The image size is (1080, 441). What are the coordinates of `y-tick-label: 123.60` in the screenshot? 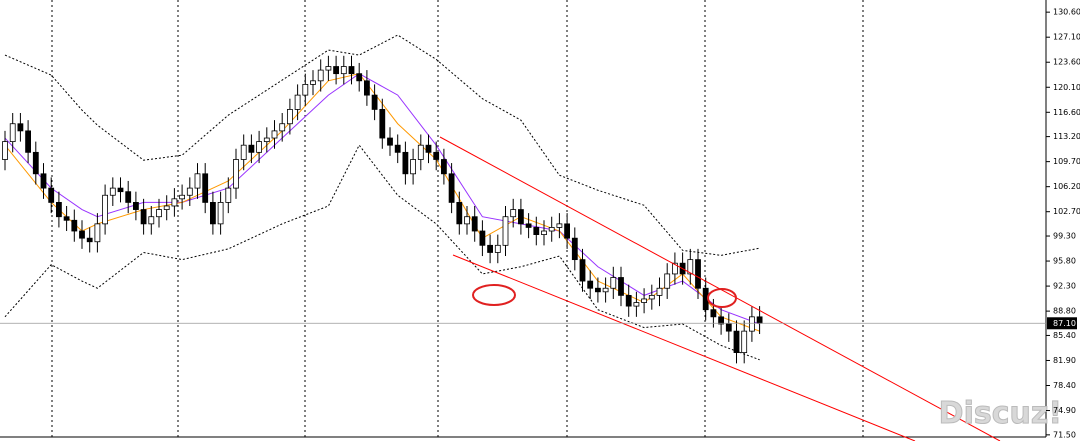 It's located at (1066, 62).